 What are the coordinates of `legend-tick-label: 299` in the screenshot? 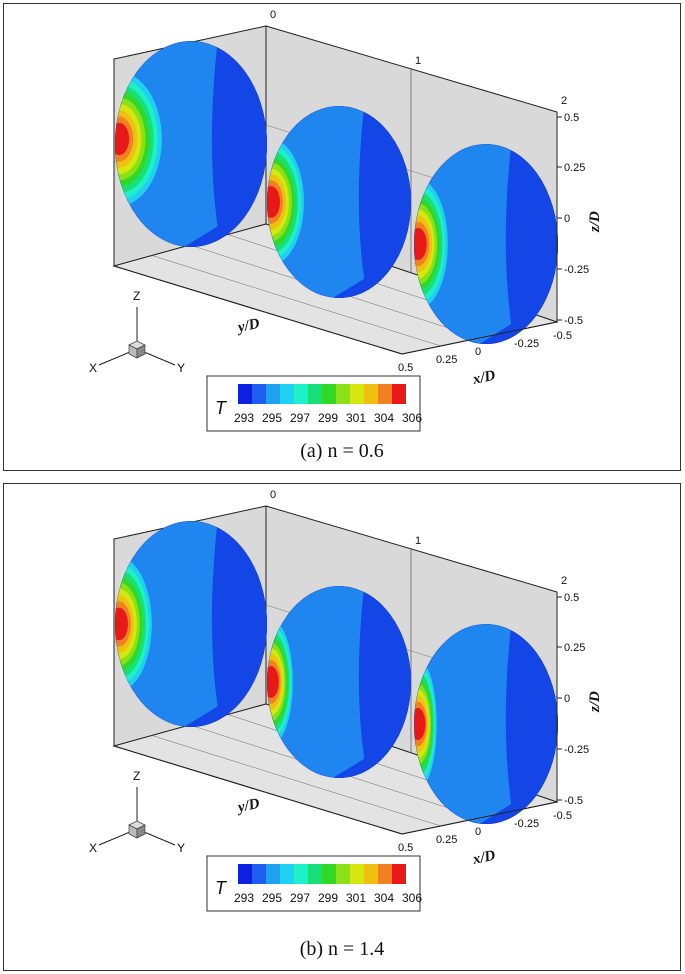 It's located at (328, 898).